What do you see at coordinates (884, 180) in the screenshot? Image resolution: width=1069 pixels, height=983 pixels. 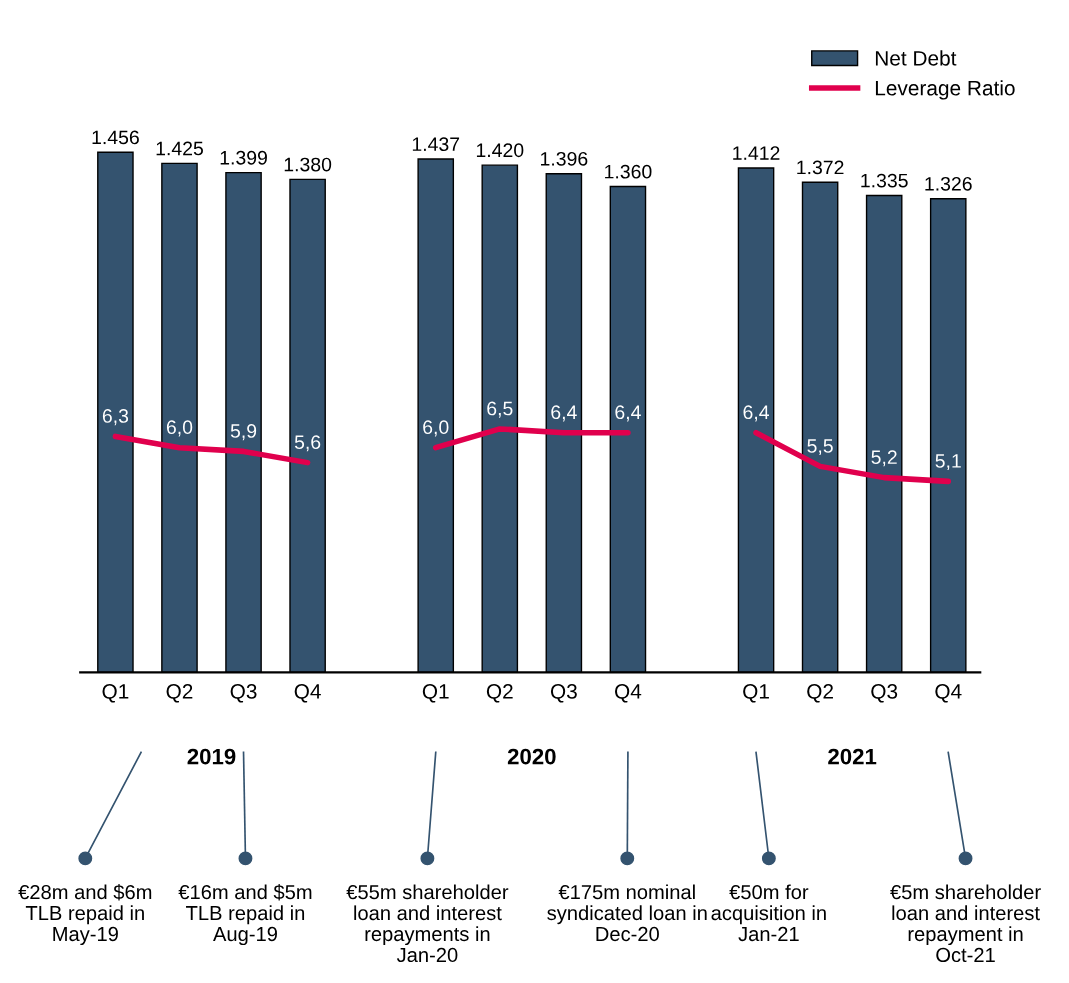 I see `data-label: 1.335` at bounding box center [884, 180].